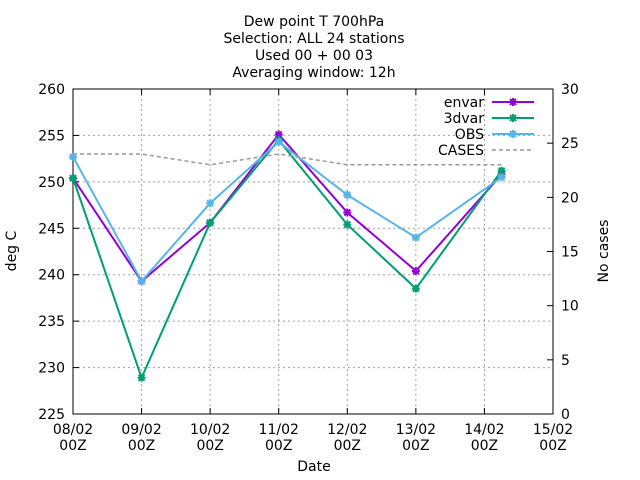  What do you see at coordinates (279, 430) in the screenshot?
I see `x-tick-label: 11/02` at bounding box center [279, 430].